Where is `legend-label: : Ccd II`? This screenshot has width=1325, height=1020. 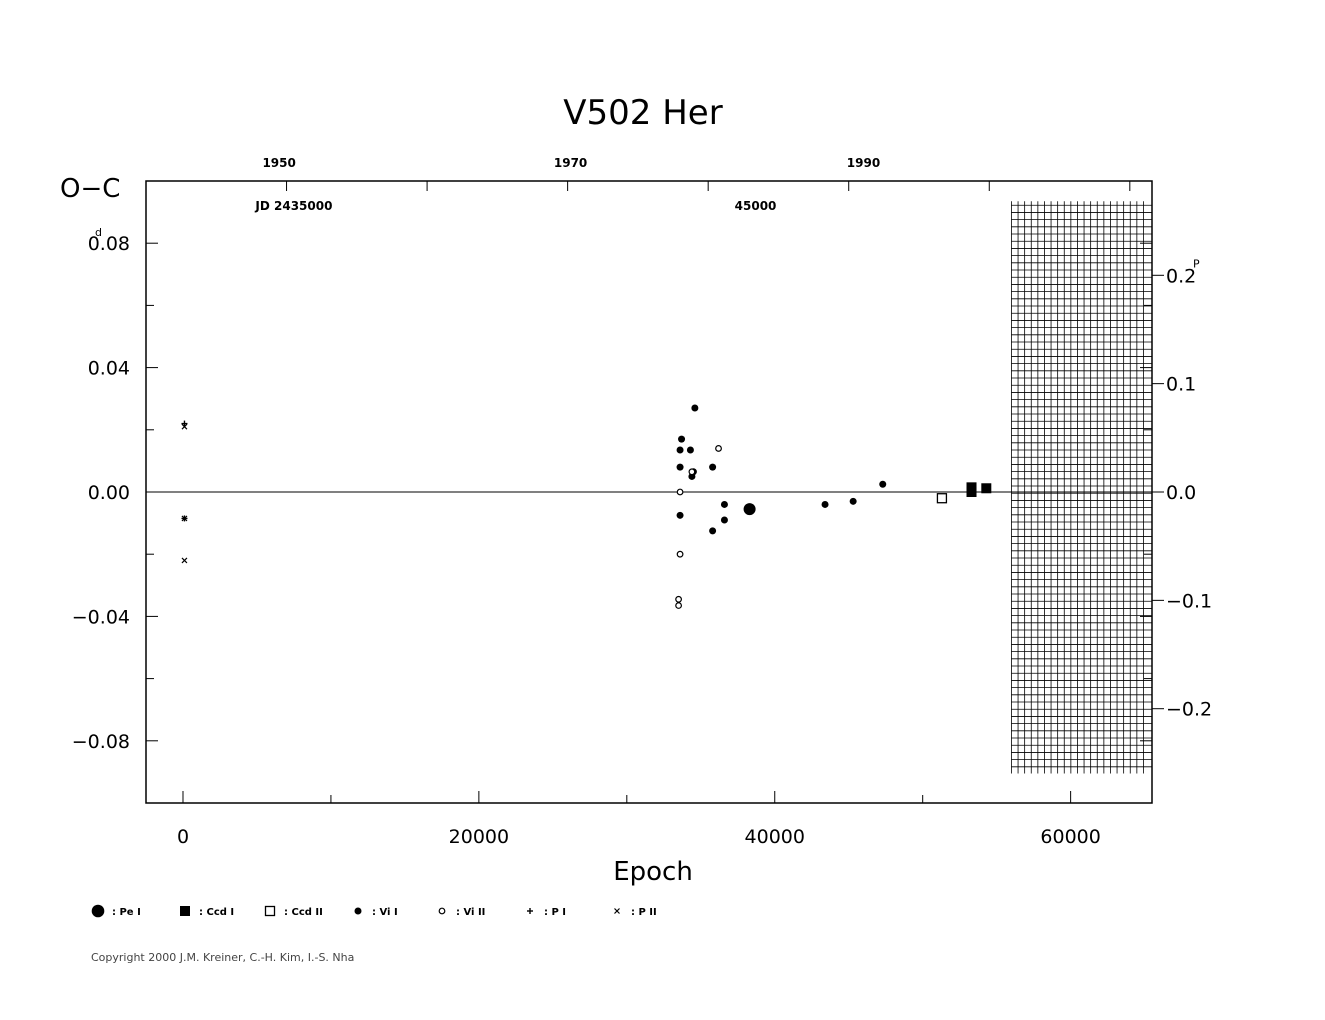
legend-label: : Ccd II is located at coordinates (303, 912).